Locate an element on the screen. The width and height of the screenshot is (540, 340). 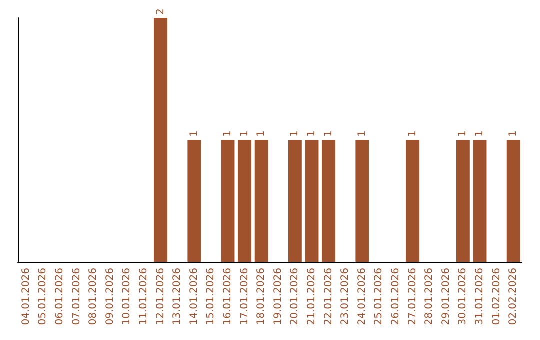
x-tick-label: 22.01.2026 is located at coordinates (328, 297).